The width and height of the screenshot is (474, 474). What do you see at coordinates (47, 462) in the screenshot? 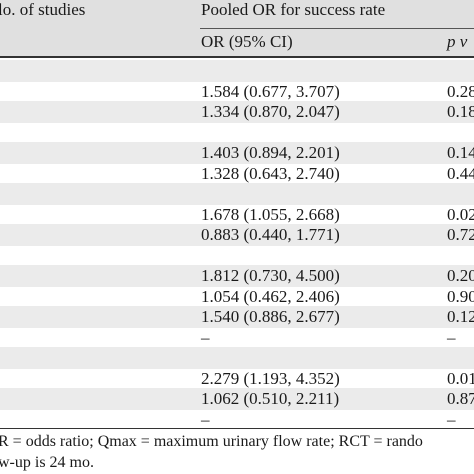
I see `footnote-line-2: w-up is 24 mo.` at bounding box center [47, 462].